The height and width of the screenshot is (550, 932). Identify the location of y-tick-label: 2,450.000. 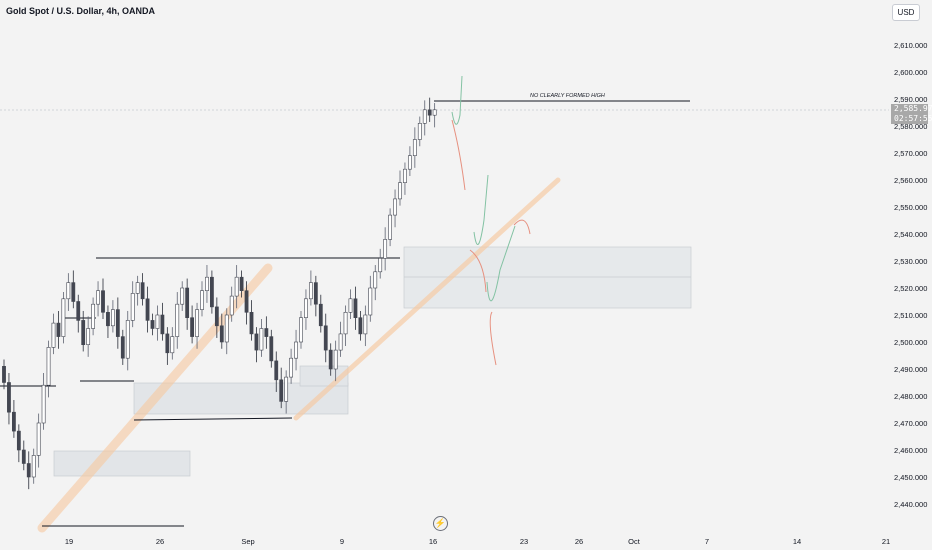
(910, 477).